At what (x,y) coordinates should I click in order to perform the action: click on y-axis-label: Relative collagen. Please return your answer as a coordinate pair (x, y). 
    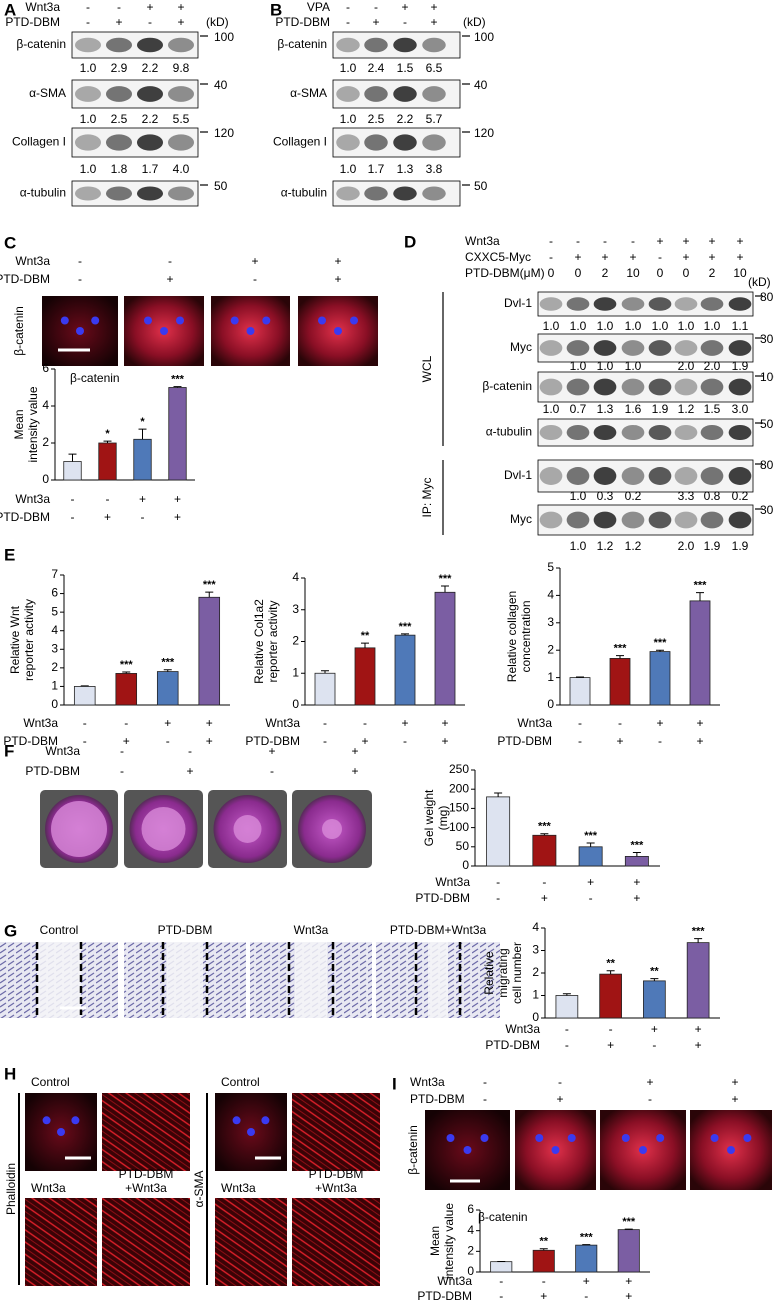
    Looking at the image, I should click on (512, 636).